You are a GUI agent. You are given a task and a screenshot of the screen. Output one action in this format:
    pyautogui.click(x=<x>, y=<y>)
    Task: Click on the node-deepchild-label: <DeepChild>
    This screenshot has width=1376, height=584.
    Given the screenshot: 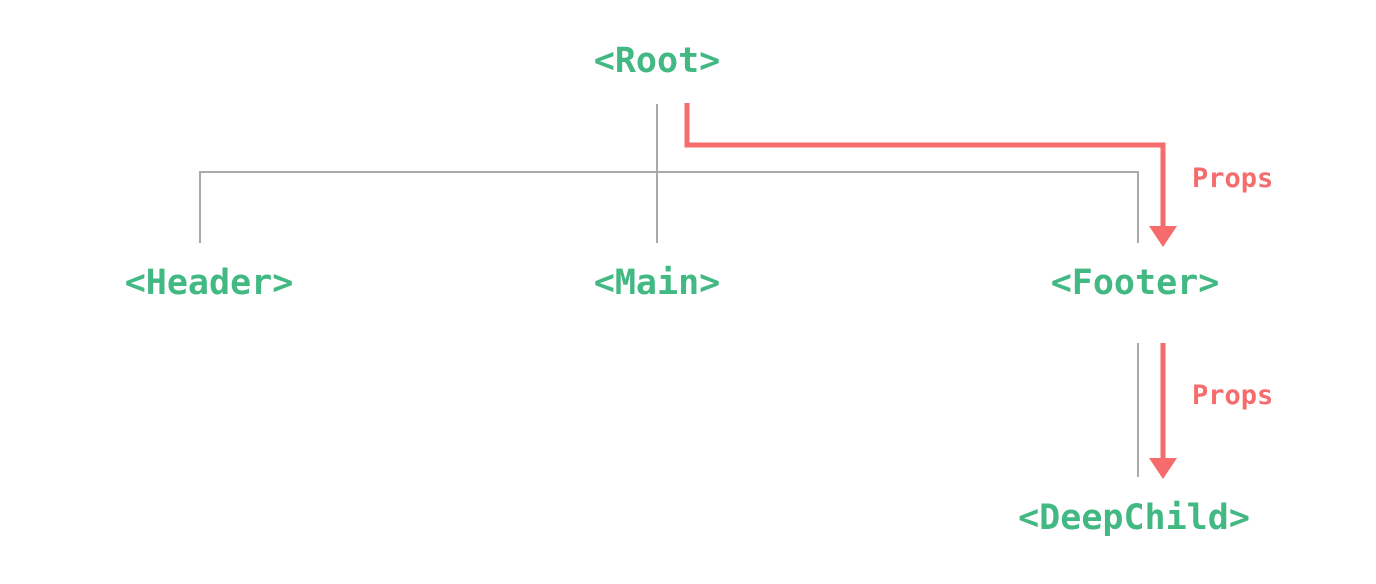 What is the action you would take?
    pyautogui.click(x=1134, y=518)
    